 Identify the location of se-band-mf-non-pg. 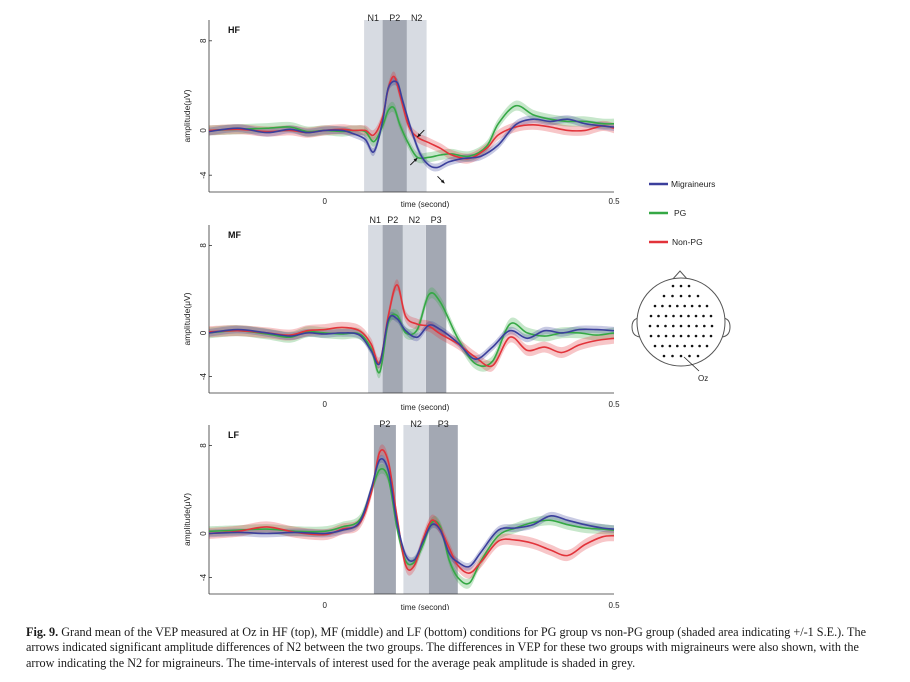
(411, 325).